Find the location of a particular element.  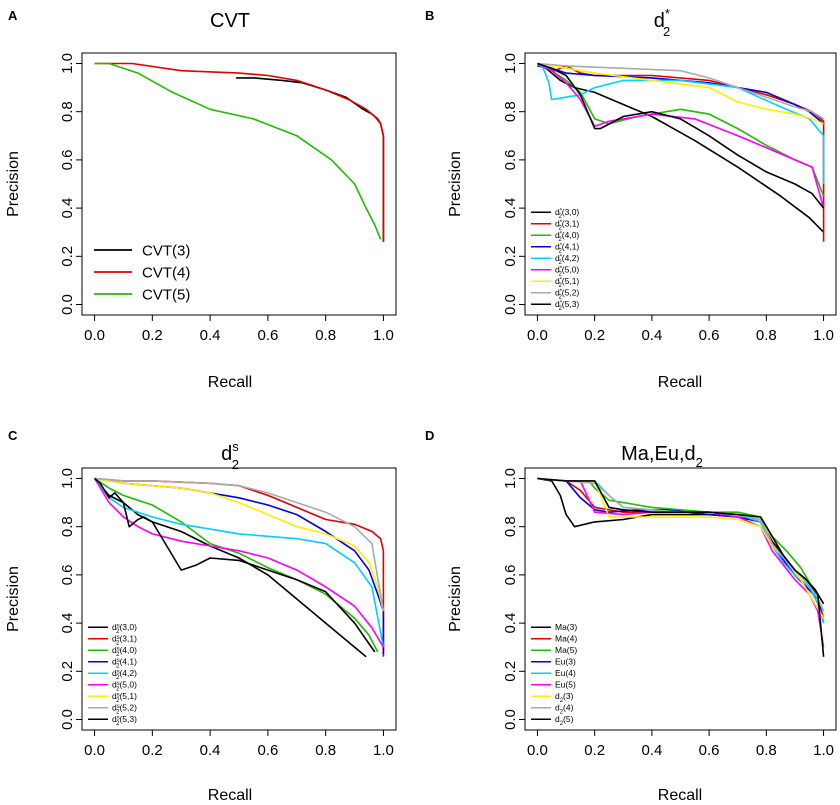

legend-label-2: ds 2(3,1) is located at coordinates (124, 640).